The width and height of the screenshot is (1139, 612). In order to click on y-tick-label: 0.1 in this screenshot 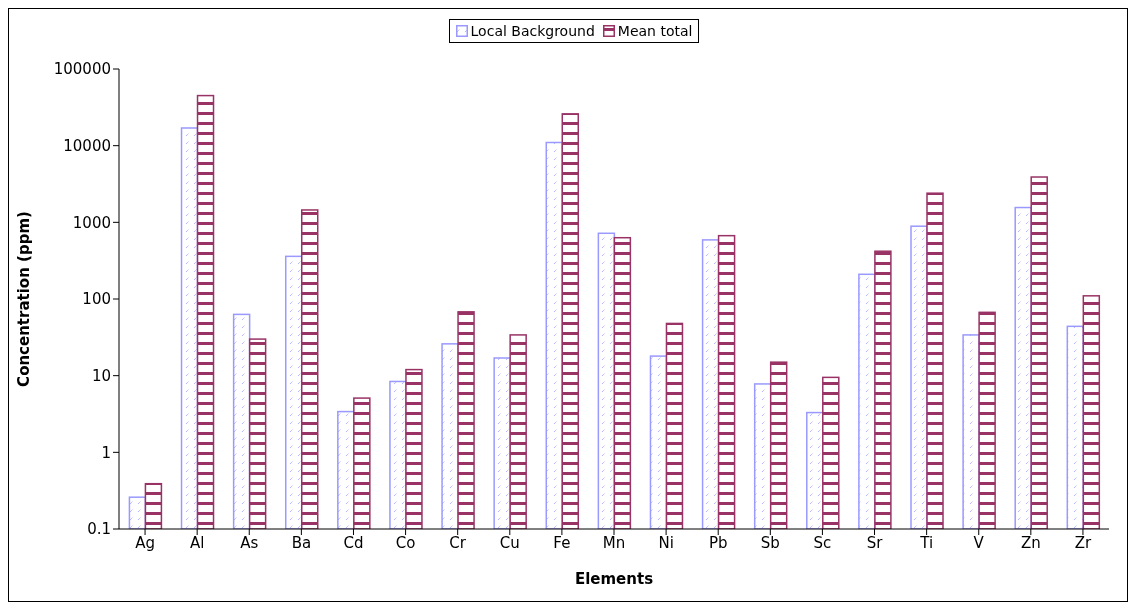, I will do `click(99, 529)`.